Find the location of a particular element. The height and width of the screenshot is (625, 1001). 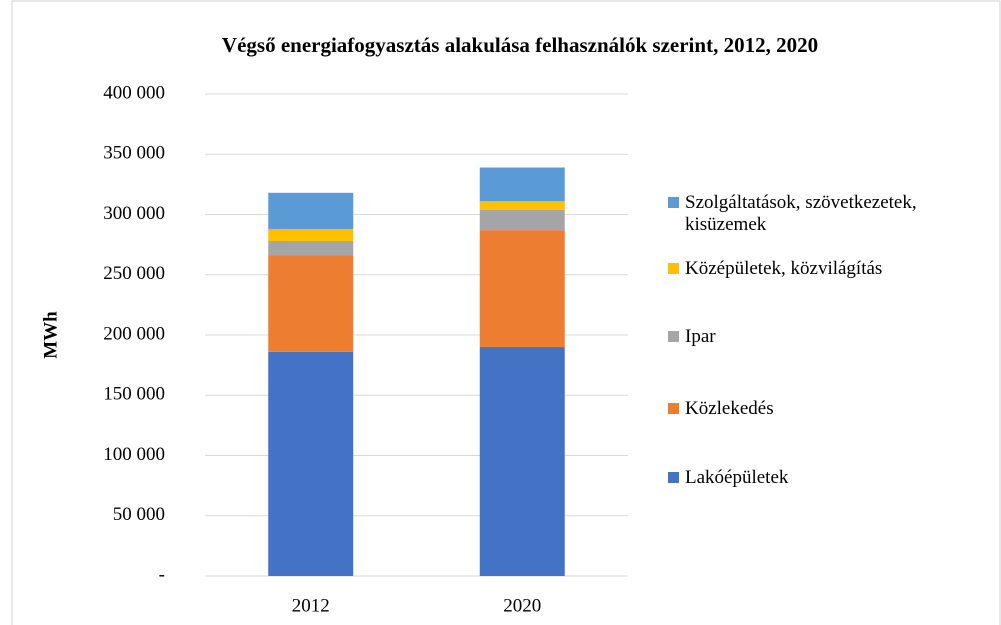

legend-item: Középületek, közvilágítás is located at coordinates (828, 269).